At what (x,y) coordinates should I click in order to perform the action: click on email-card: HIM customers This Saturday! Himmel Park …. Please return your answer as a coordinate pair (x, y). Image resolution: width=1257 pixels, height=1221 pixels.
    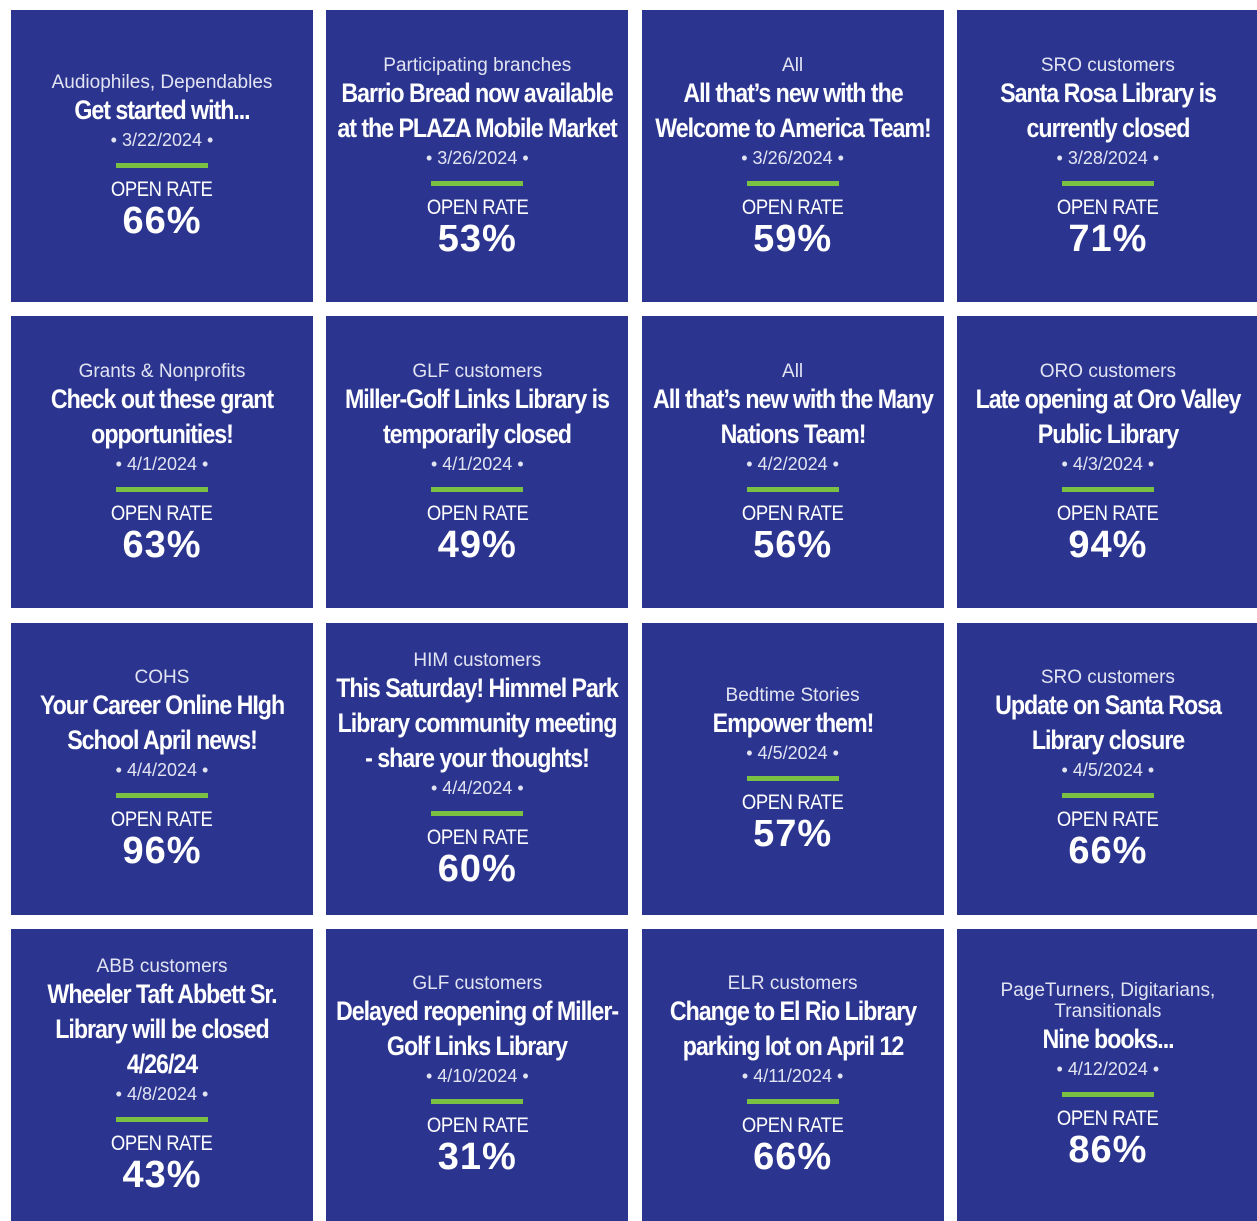
    Looking at the image, I should click on (477, 768).